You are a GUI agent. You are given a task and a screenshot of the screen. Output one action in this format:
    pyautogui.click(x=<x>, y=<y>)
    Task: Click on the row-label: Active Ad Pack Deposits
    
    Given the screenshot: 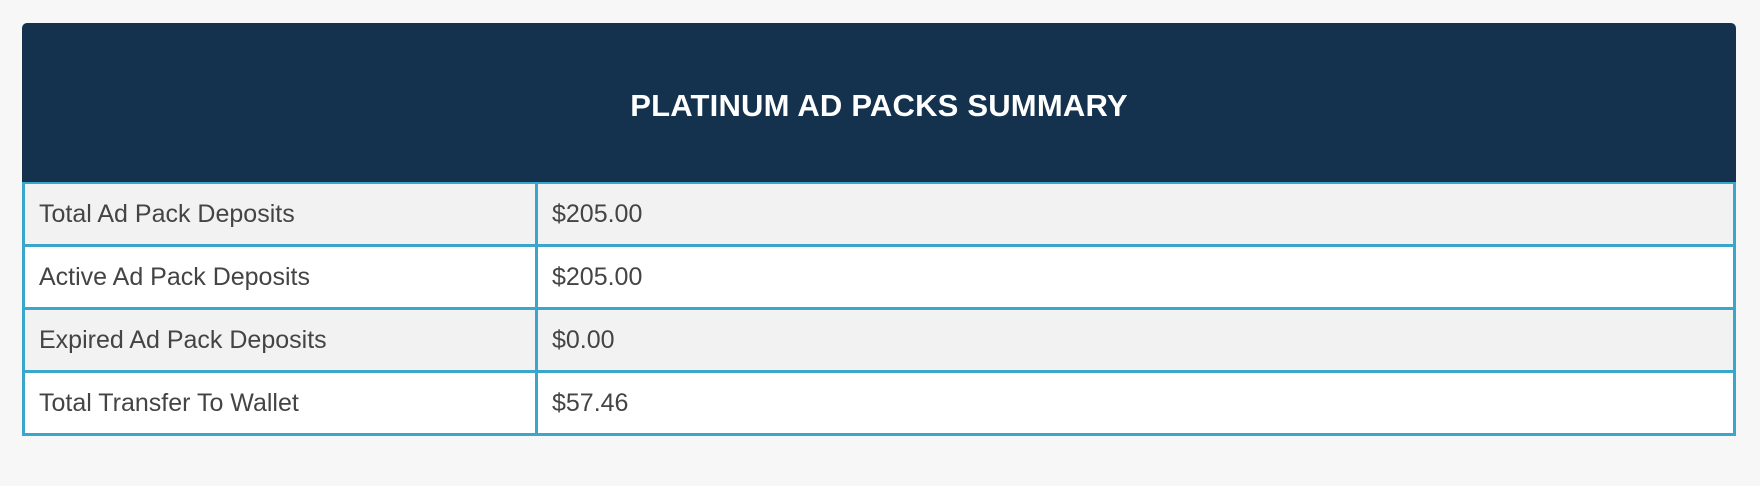 What is the action you would take?
    pyautogui.click(x=280, y=277)
    